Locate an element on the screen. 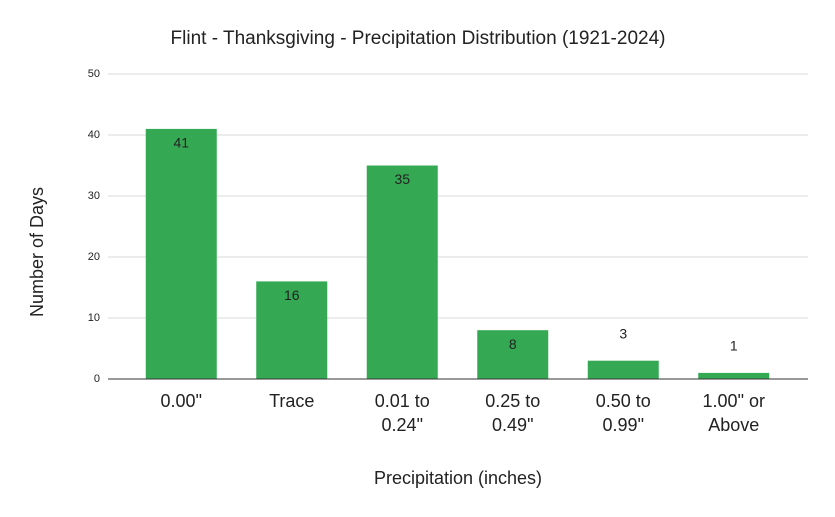 The image size is (835, 517). value-label: 3 is located at coordinates (623, 333).